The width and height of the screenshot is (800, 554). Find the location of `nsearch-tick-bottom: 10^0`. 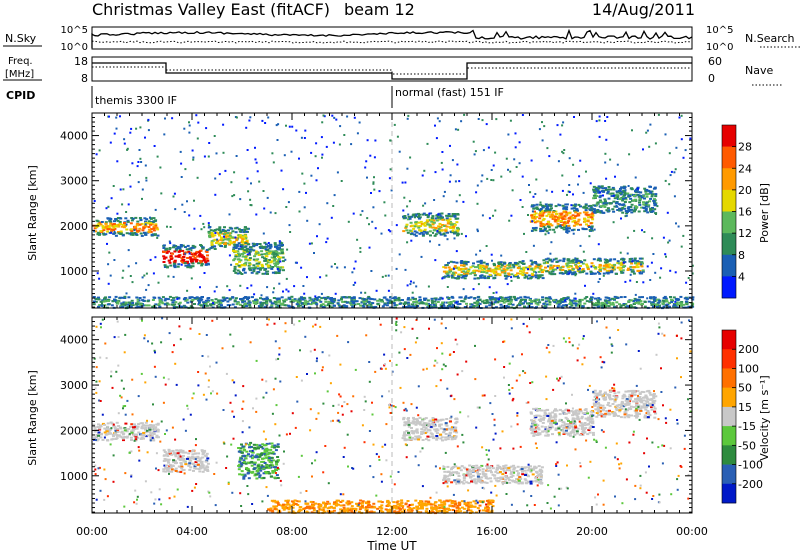

nsearch-tick-bottom: 10^0 is located at coordinates (719, 47).